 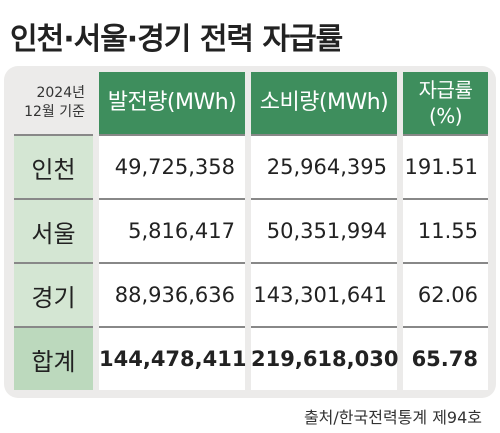 I want to click on consumption-cell: 25,964,395, so click(x=322, y=166).